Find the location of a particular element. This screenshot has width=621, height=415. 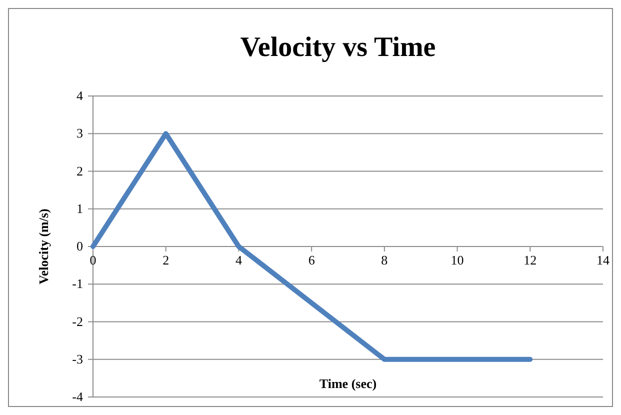

chart-title: Velocity vs Time is located at coordinates (338, 47).